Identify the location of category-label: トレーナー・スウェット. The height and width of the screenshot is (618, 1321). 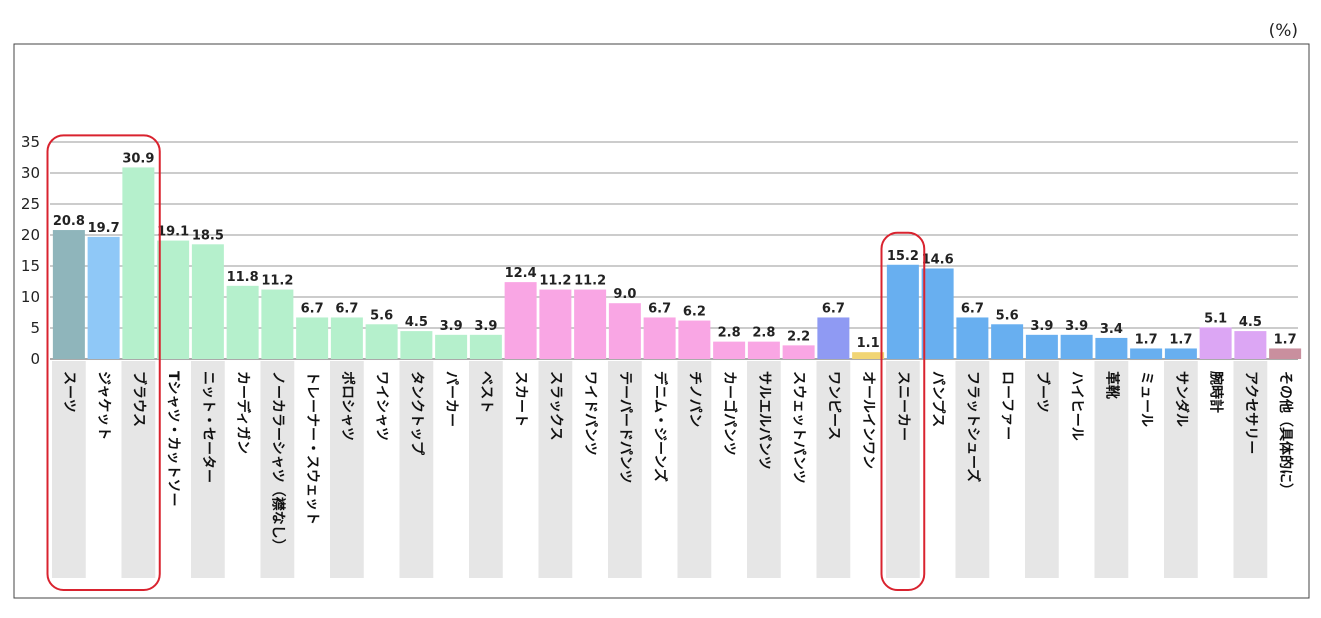
(312, 448).